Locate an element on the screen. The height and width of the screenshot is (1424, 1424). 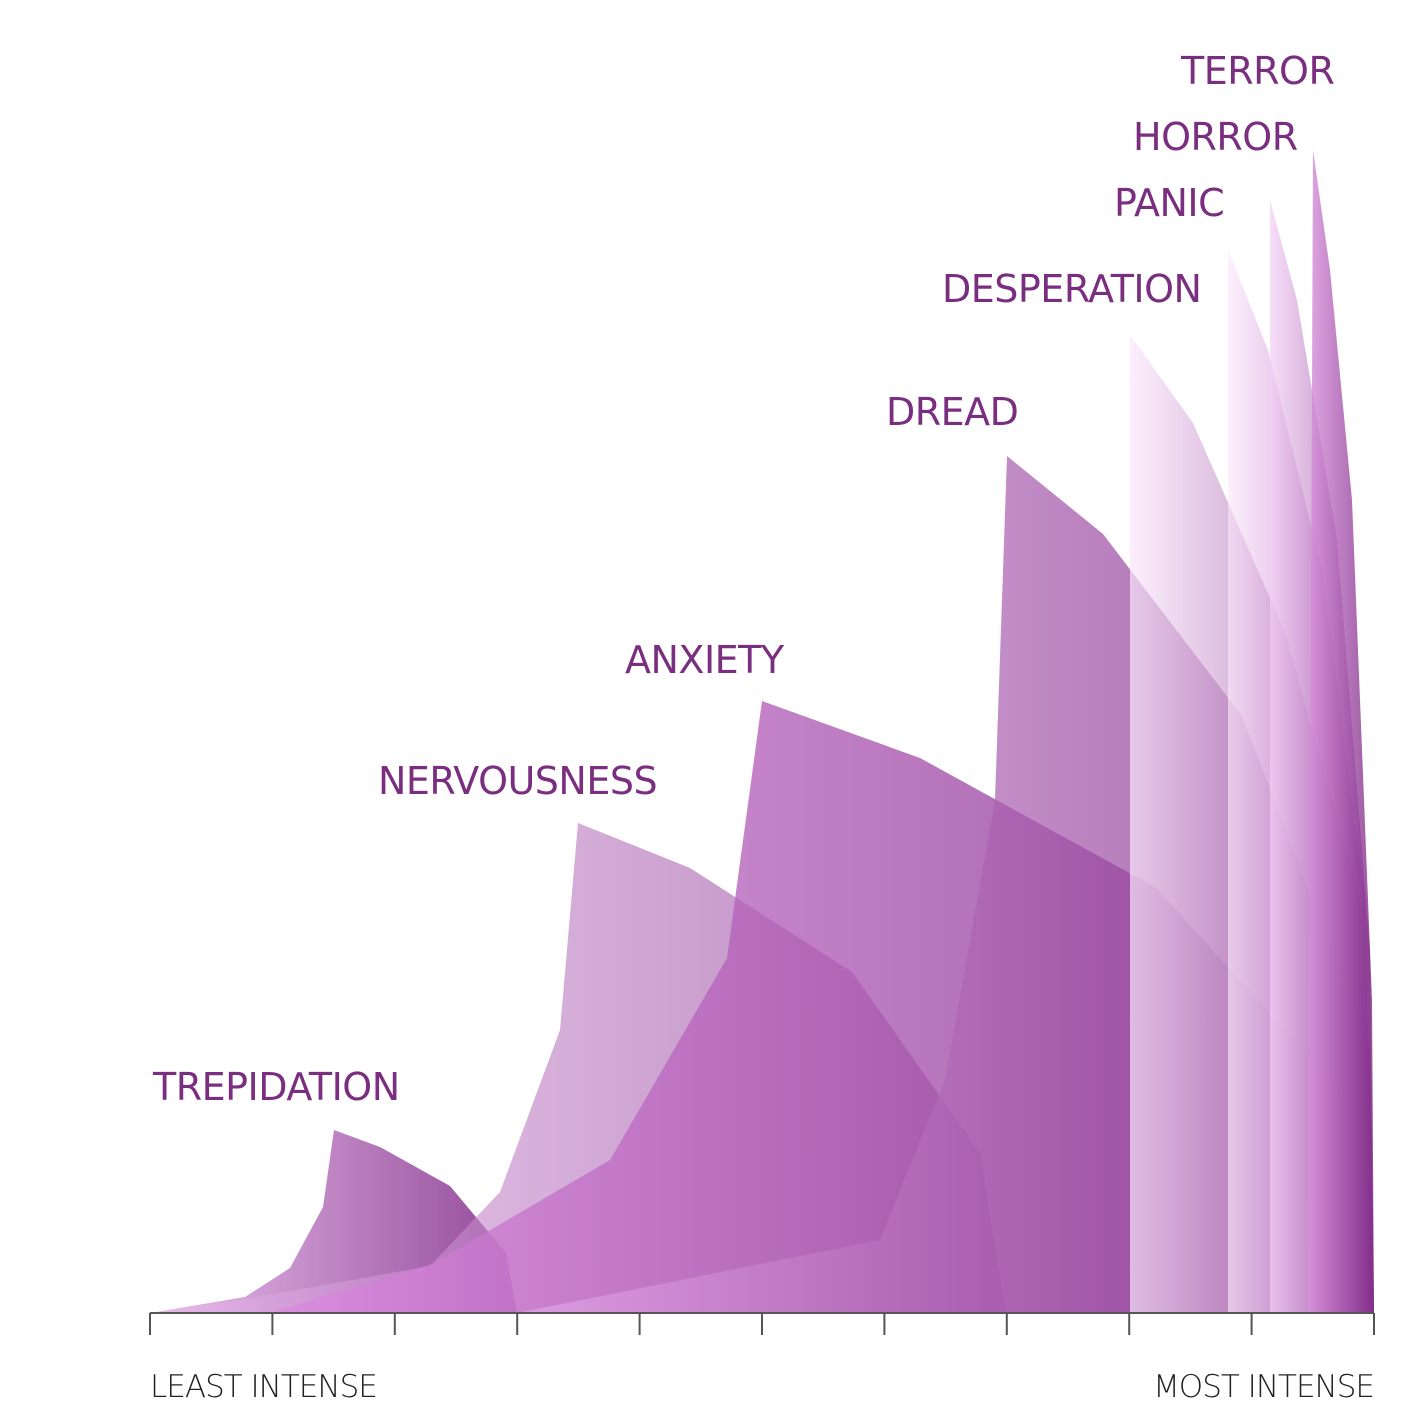
label-nervousness: NERVOUSNESS is located at coordinates (518, 781).